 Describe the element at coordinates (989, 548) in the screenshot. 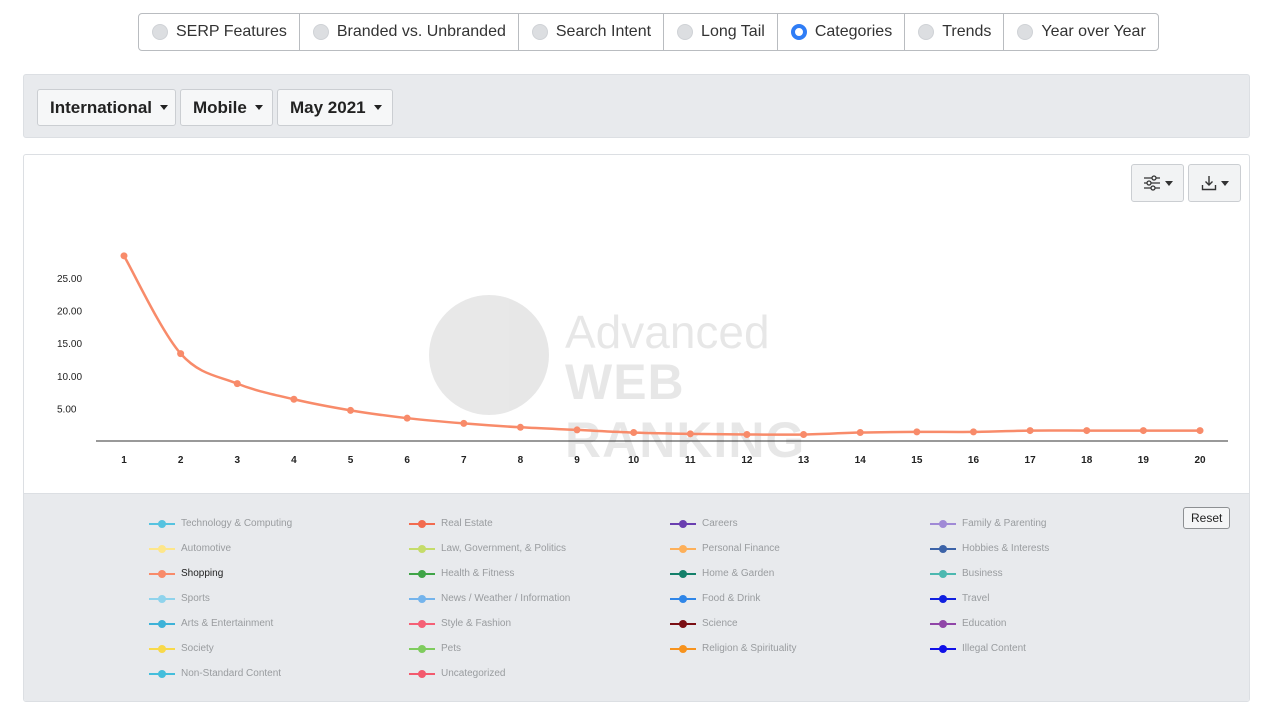

I see `legend-item: Hobbies & Interests` at that location.